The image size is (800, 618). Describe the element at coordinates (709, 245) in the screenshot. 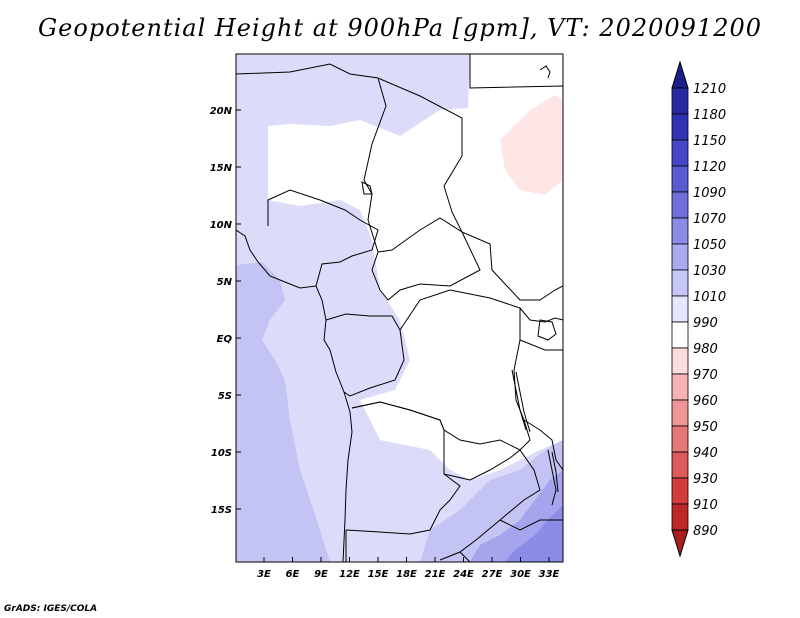

I see `colorbar-label: 1050` at that location.